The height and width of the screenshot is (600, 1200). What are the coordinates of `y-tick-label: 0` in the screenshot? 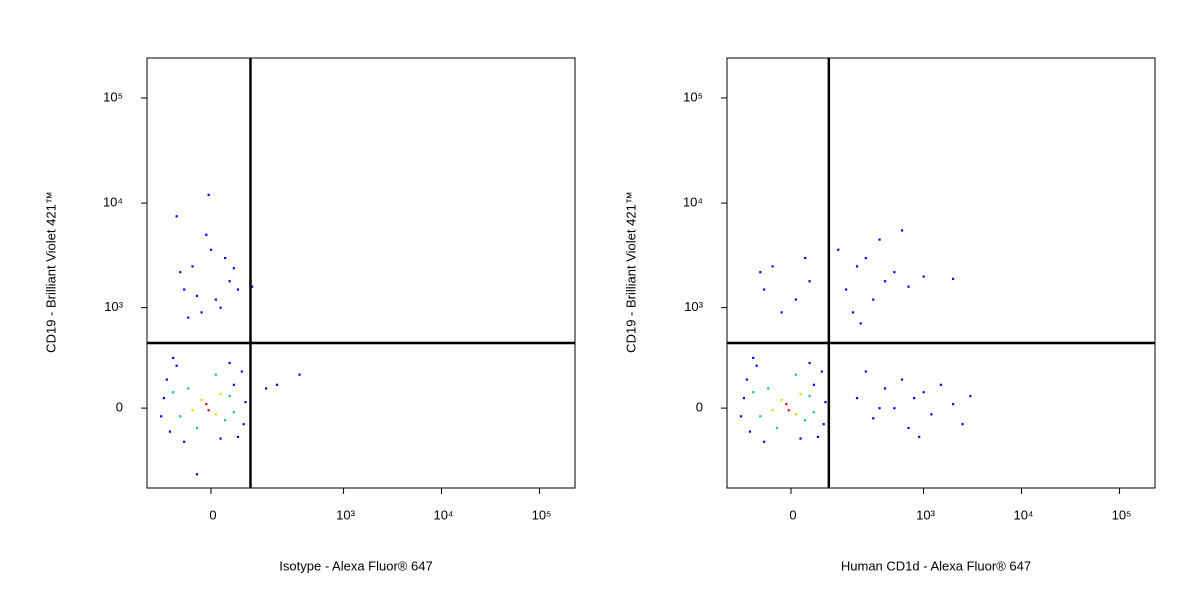 It's located at (119, 407).